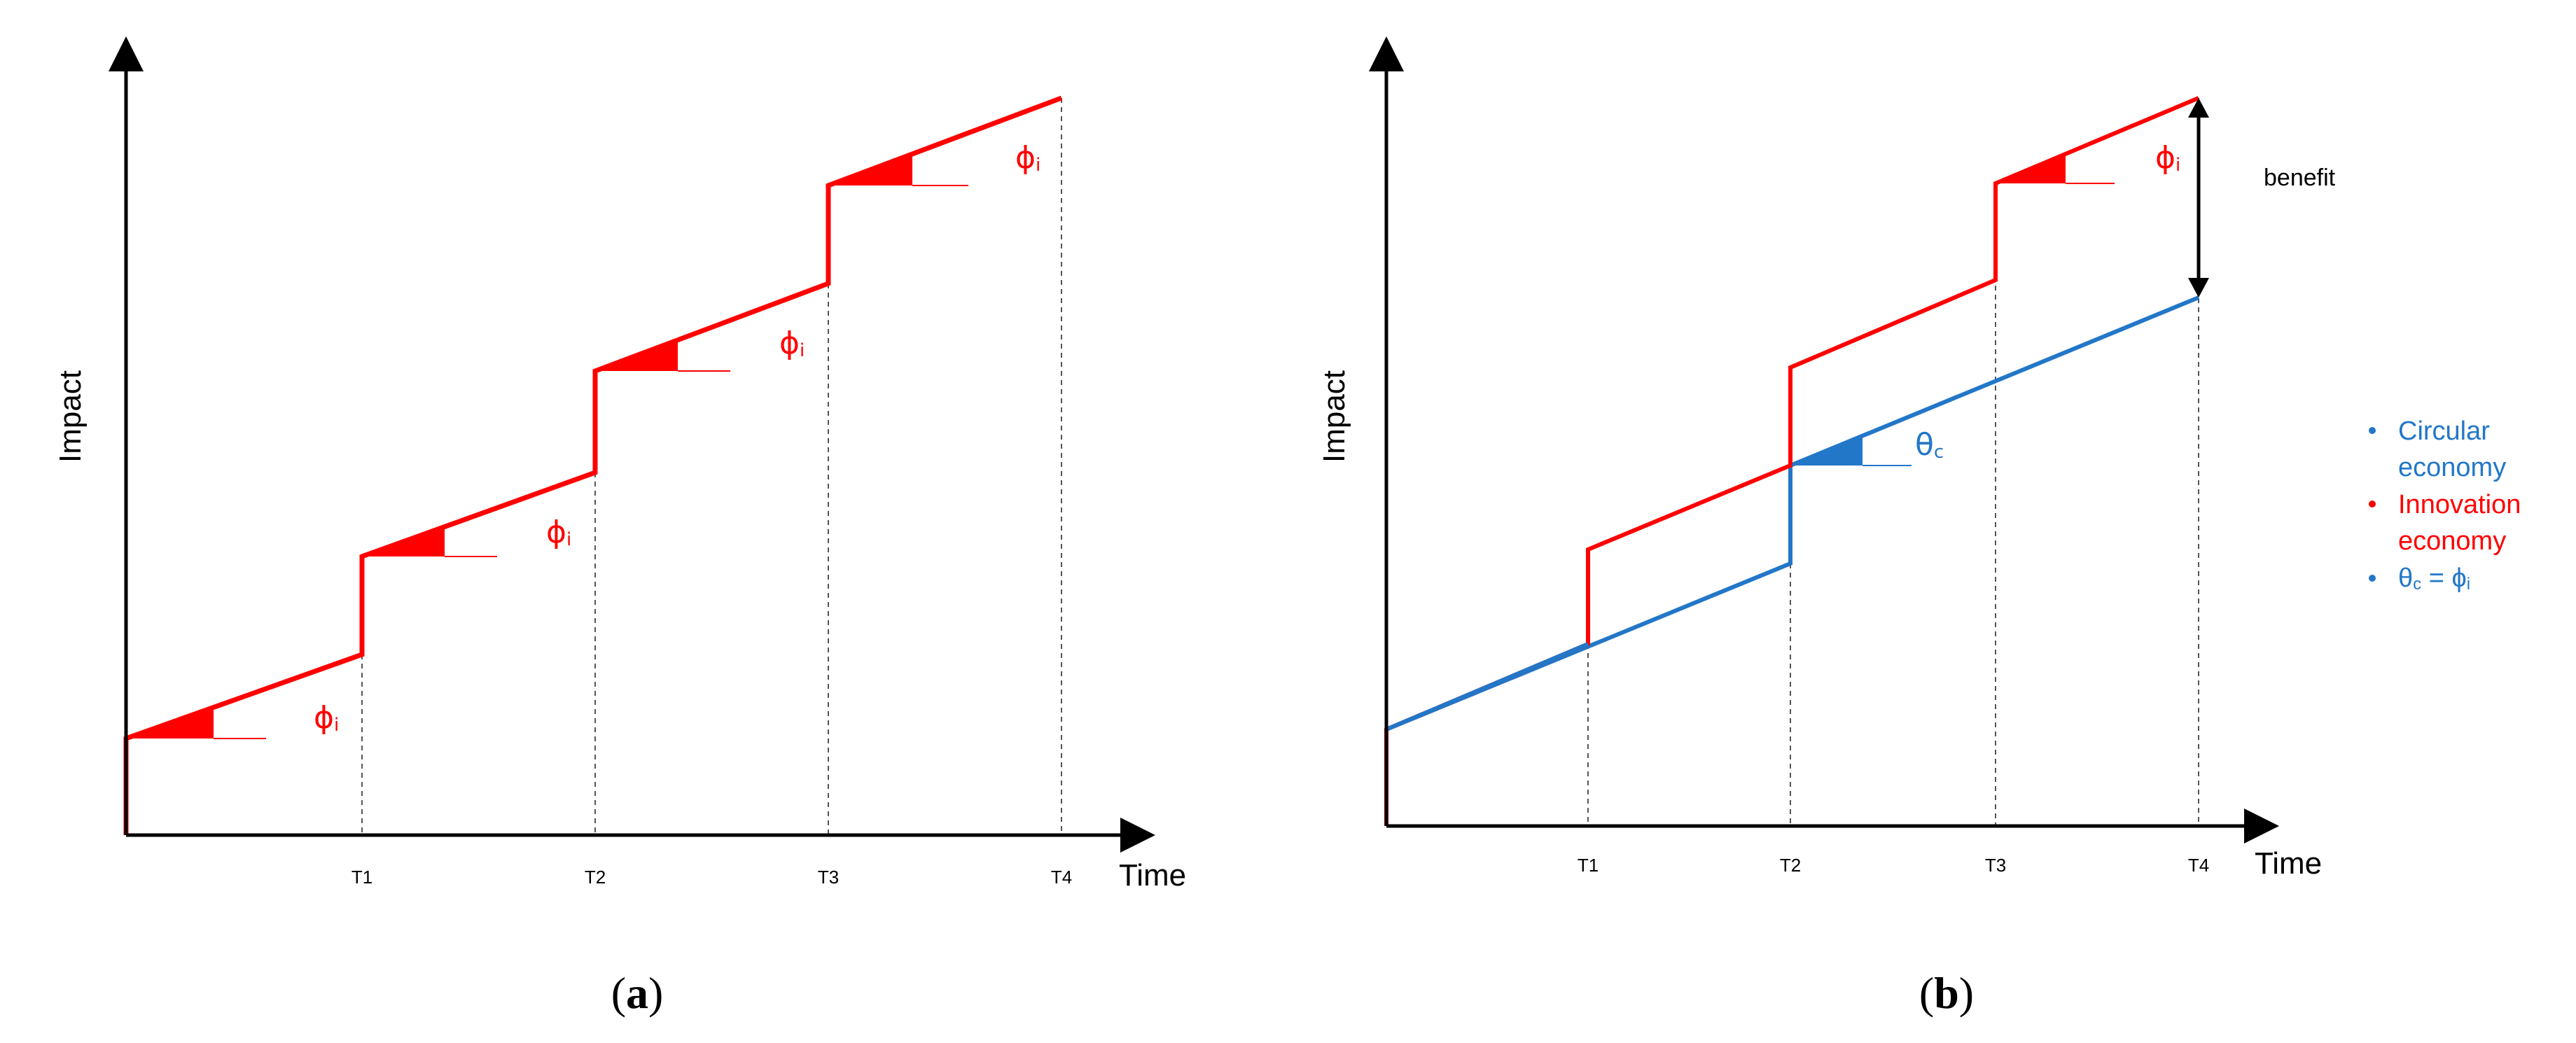 The image size is (2576, 1043). Describe the element at coordinates (792, 343) in the screenshot. I see `slope-label-a3: ϕi` at that location.